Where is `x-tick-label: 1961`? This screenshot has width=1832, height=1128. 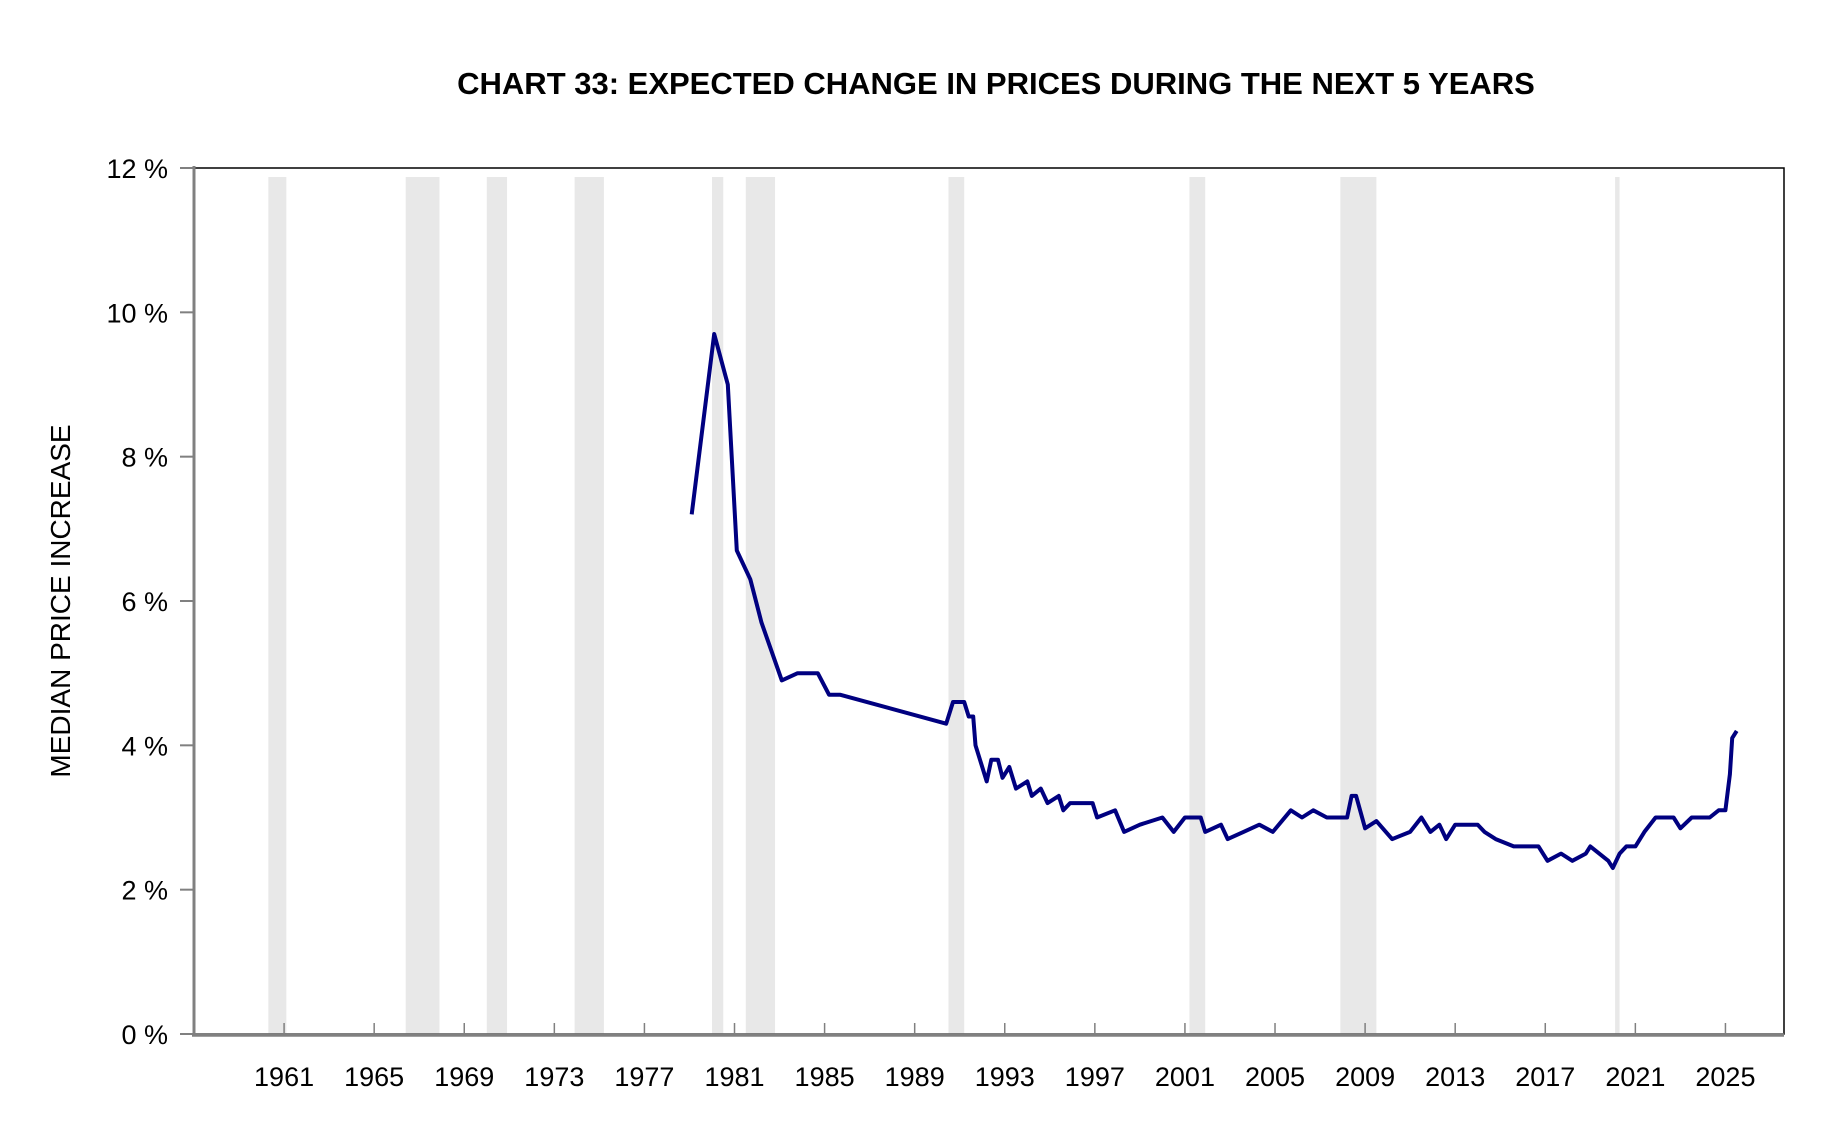
x-tick-label: 1961 is located at coordinates (284, 1077).